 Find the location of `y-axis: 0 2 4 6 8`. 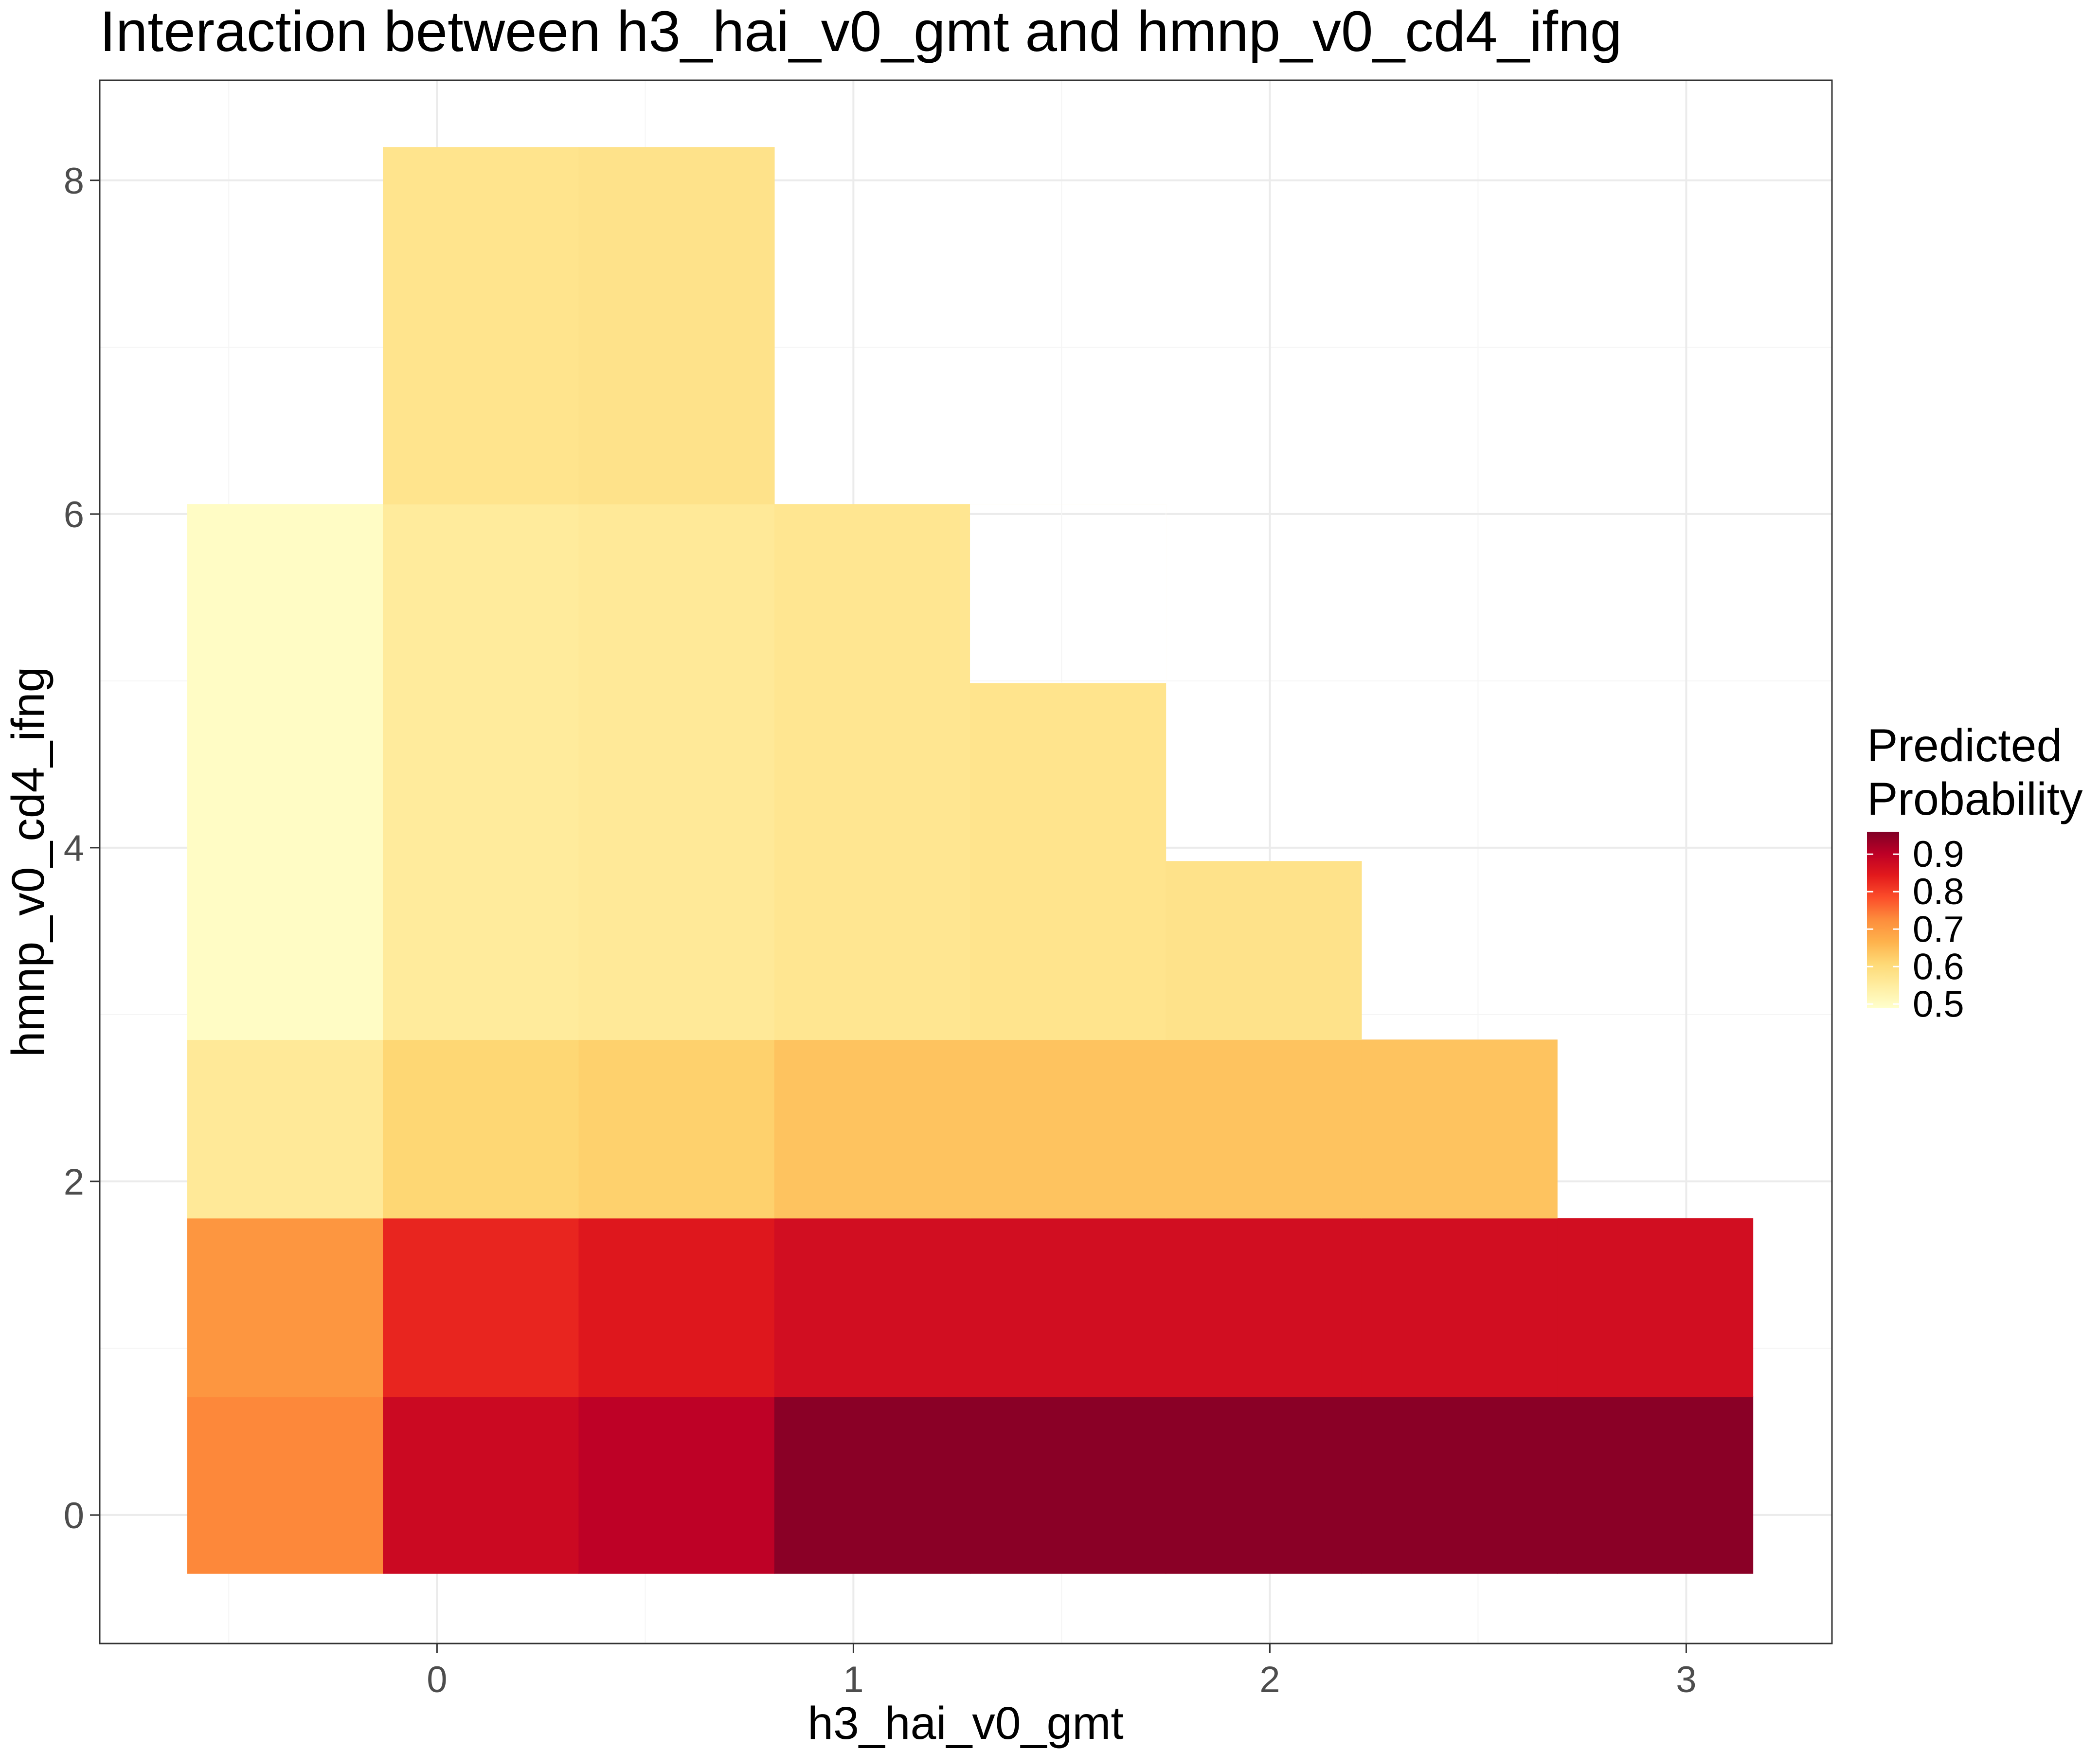

y-axis: 0 2 4 6 8 is located at coordinates (82, 849).